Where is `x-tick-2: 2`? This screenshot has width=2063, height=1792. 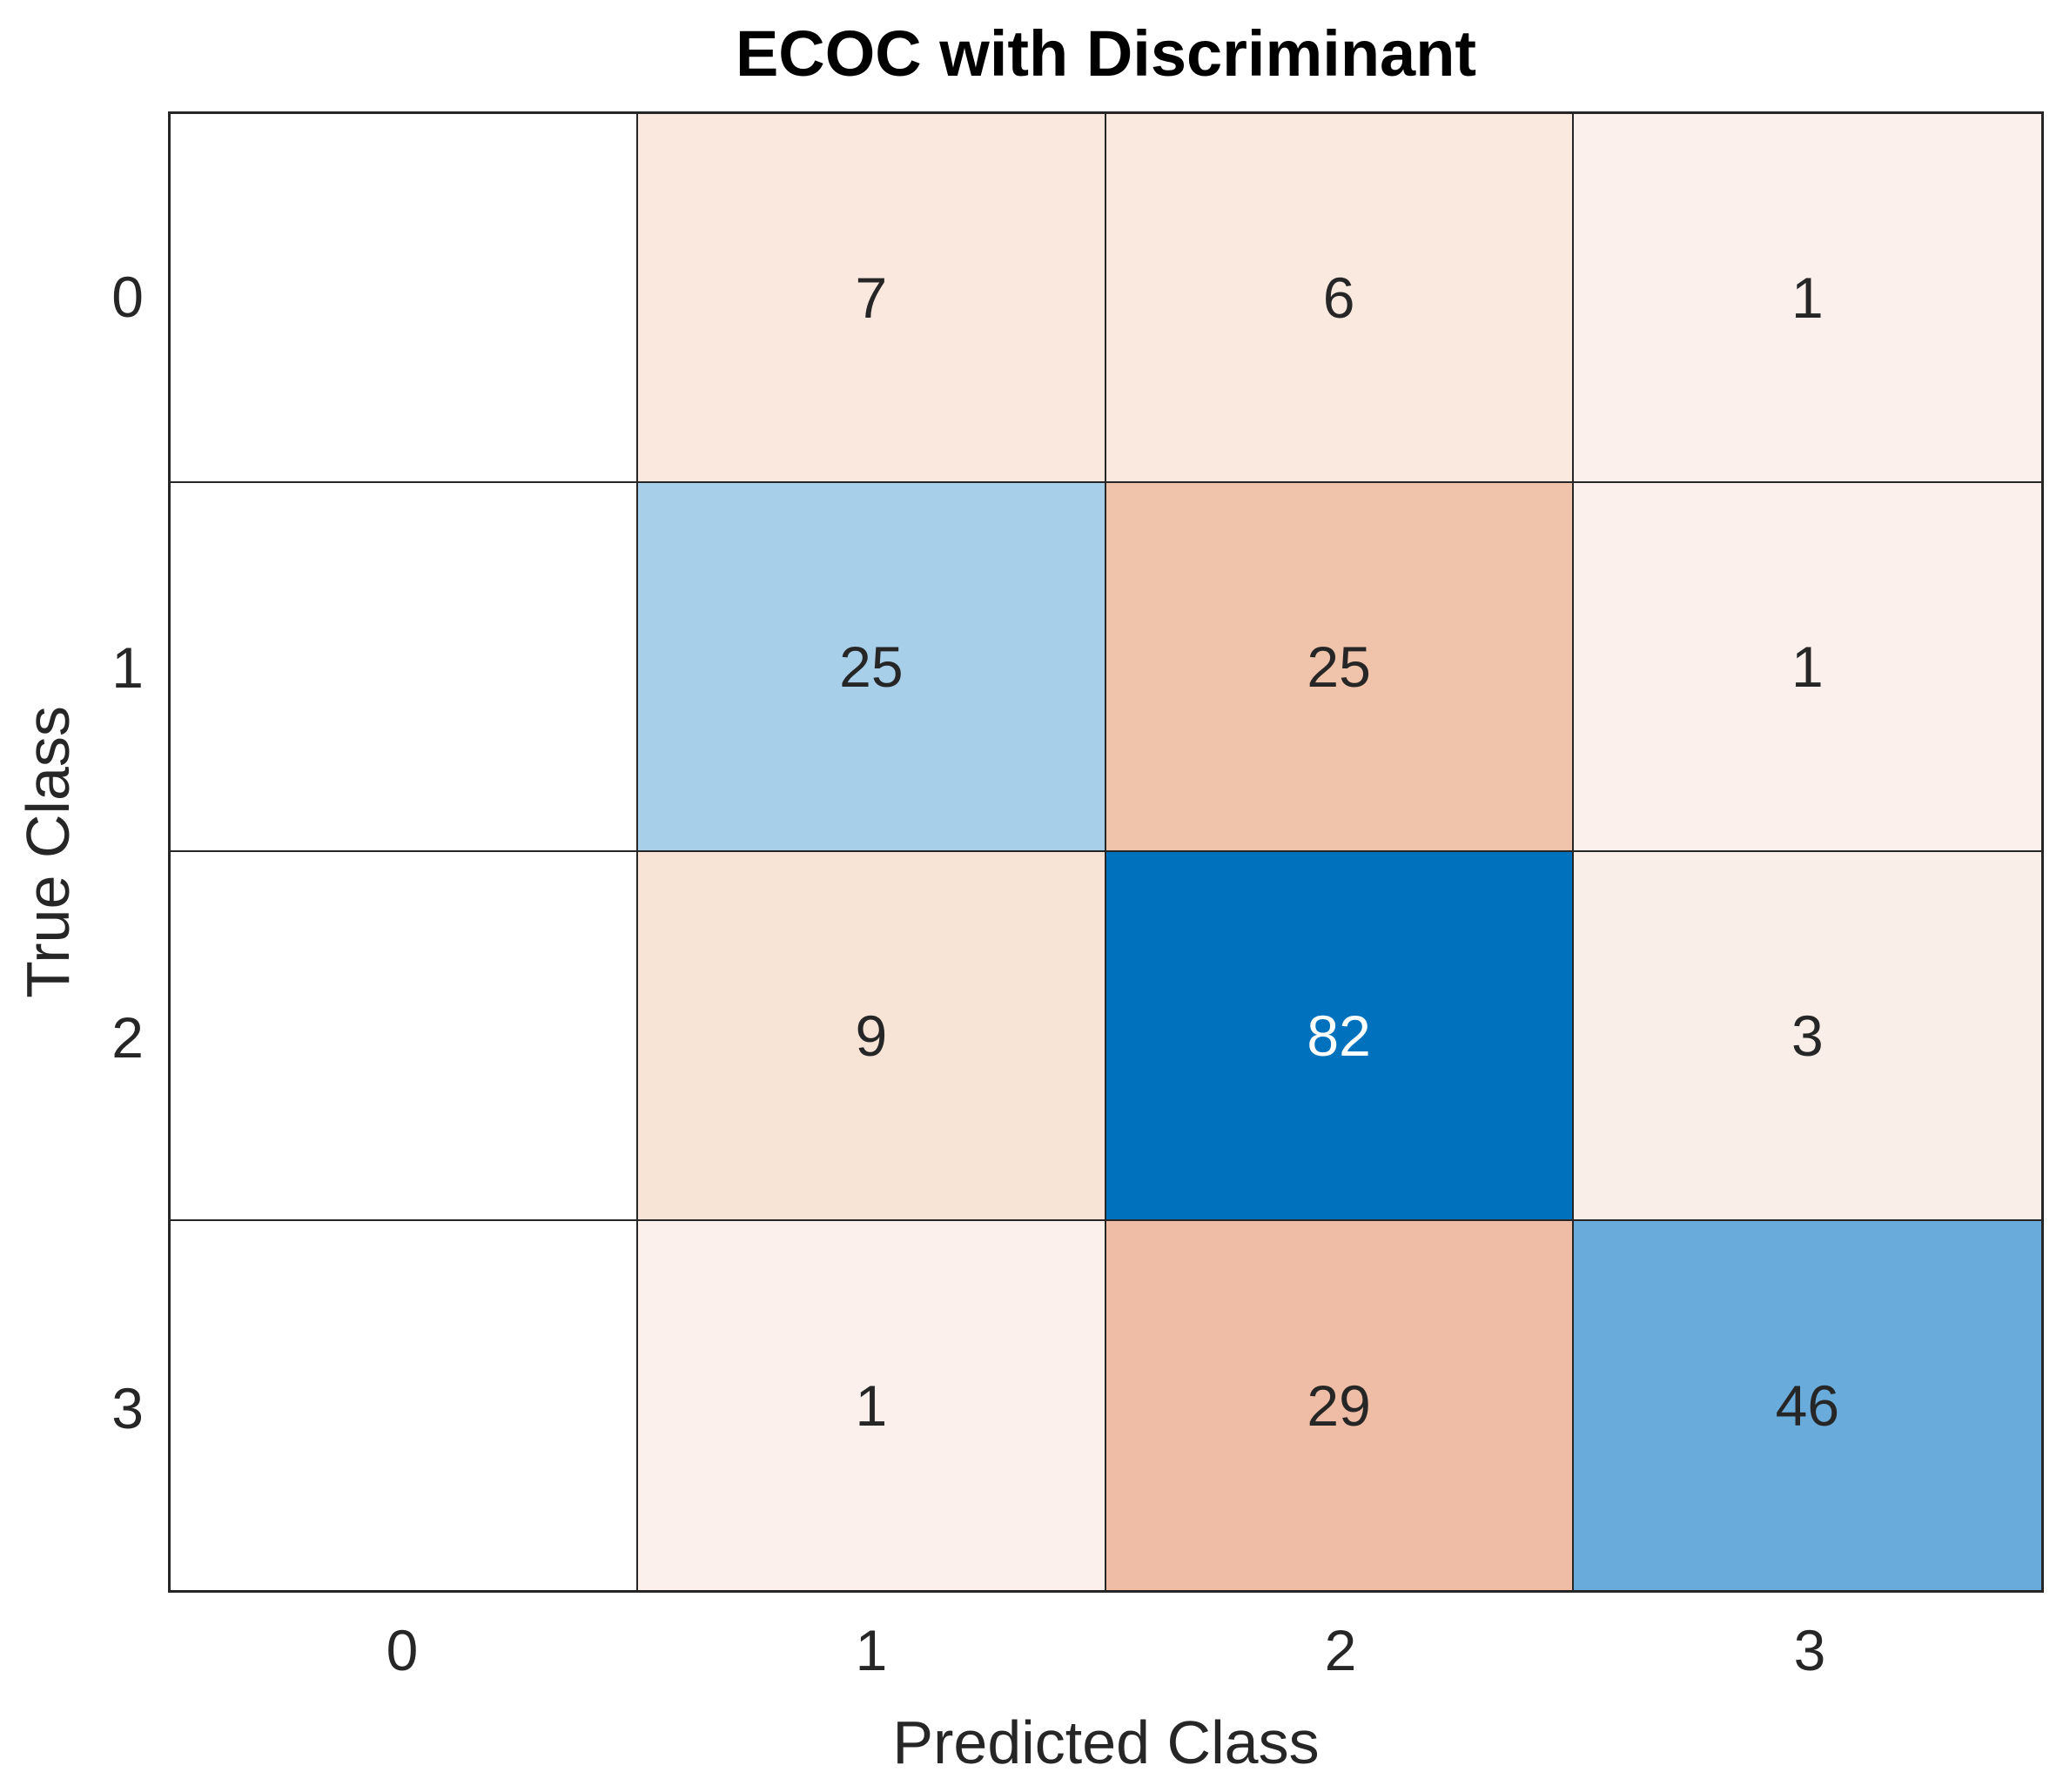 x-tick-2: 2 is located at coordinates (1341, 1650).